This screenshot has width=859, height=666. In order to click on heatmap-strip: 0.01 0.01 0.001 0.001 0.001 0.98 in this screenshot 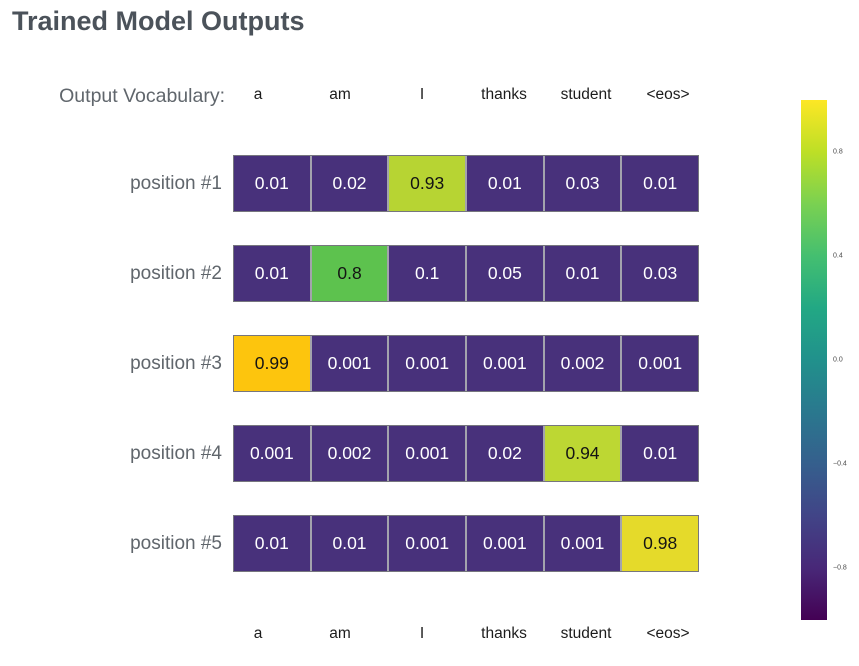, I will do `click(466, 543)`.